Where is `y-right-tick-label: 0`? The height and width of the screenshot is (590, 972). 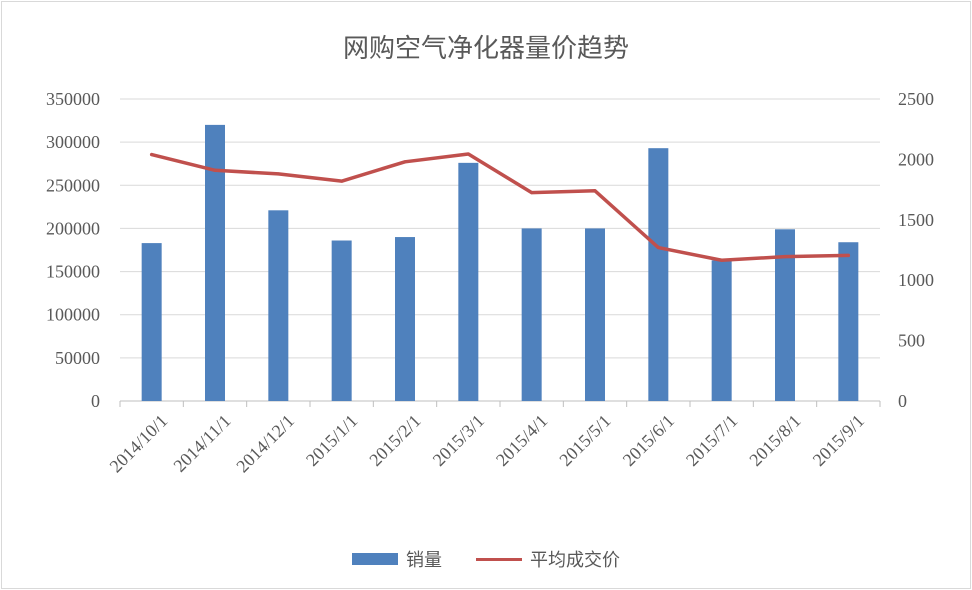
y-right-tick-label: 0 is located at coordinates (902, 401).